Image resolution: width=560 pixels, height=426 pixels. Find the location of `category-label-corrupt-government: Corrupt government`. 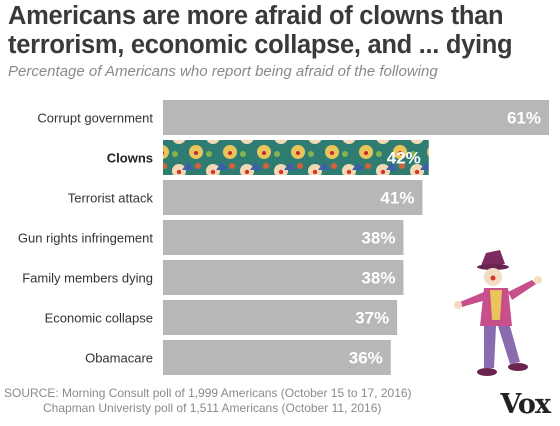

category-label-corrupt-government: Corrupt government is located at coordinates (95, 118).